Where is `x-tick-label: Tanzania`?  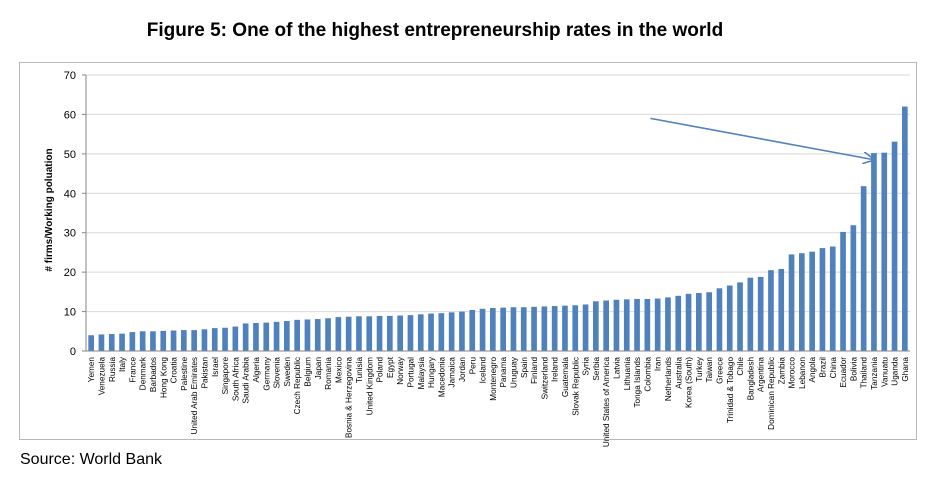
x-tick-label: Tanzania is located at coordinates (874, 373).